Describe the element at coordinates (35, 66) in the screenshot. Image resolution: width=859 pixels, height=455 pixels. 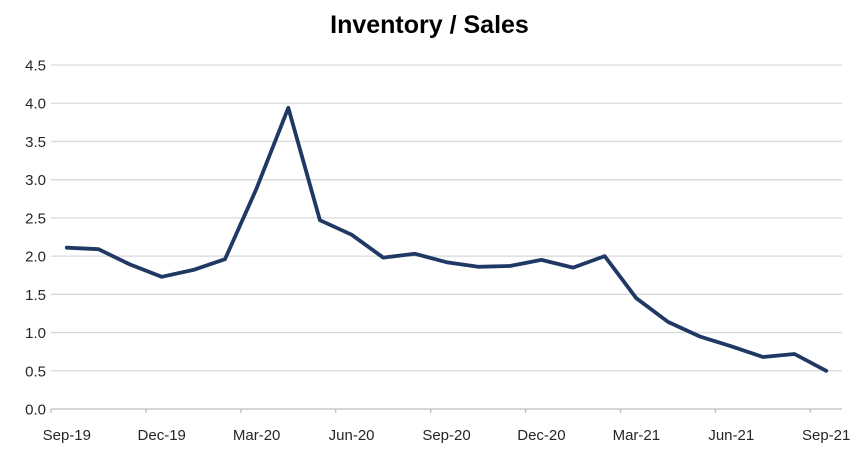
I see `y-axis-tick-label: 4.5` at that location.